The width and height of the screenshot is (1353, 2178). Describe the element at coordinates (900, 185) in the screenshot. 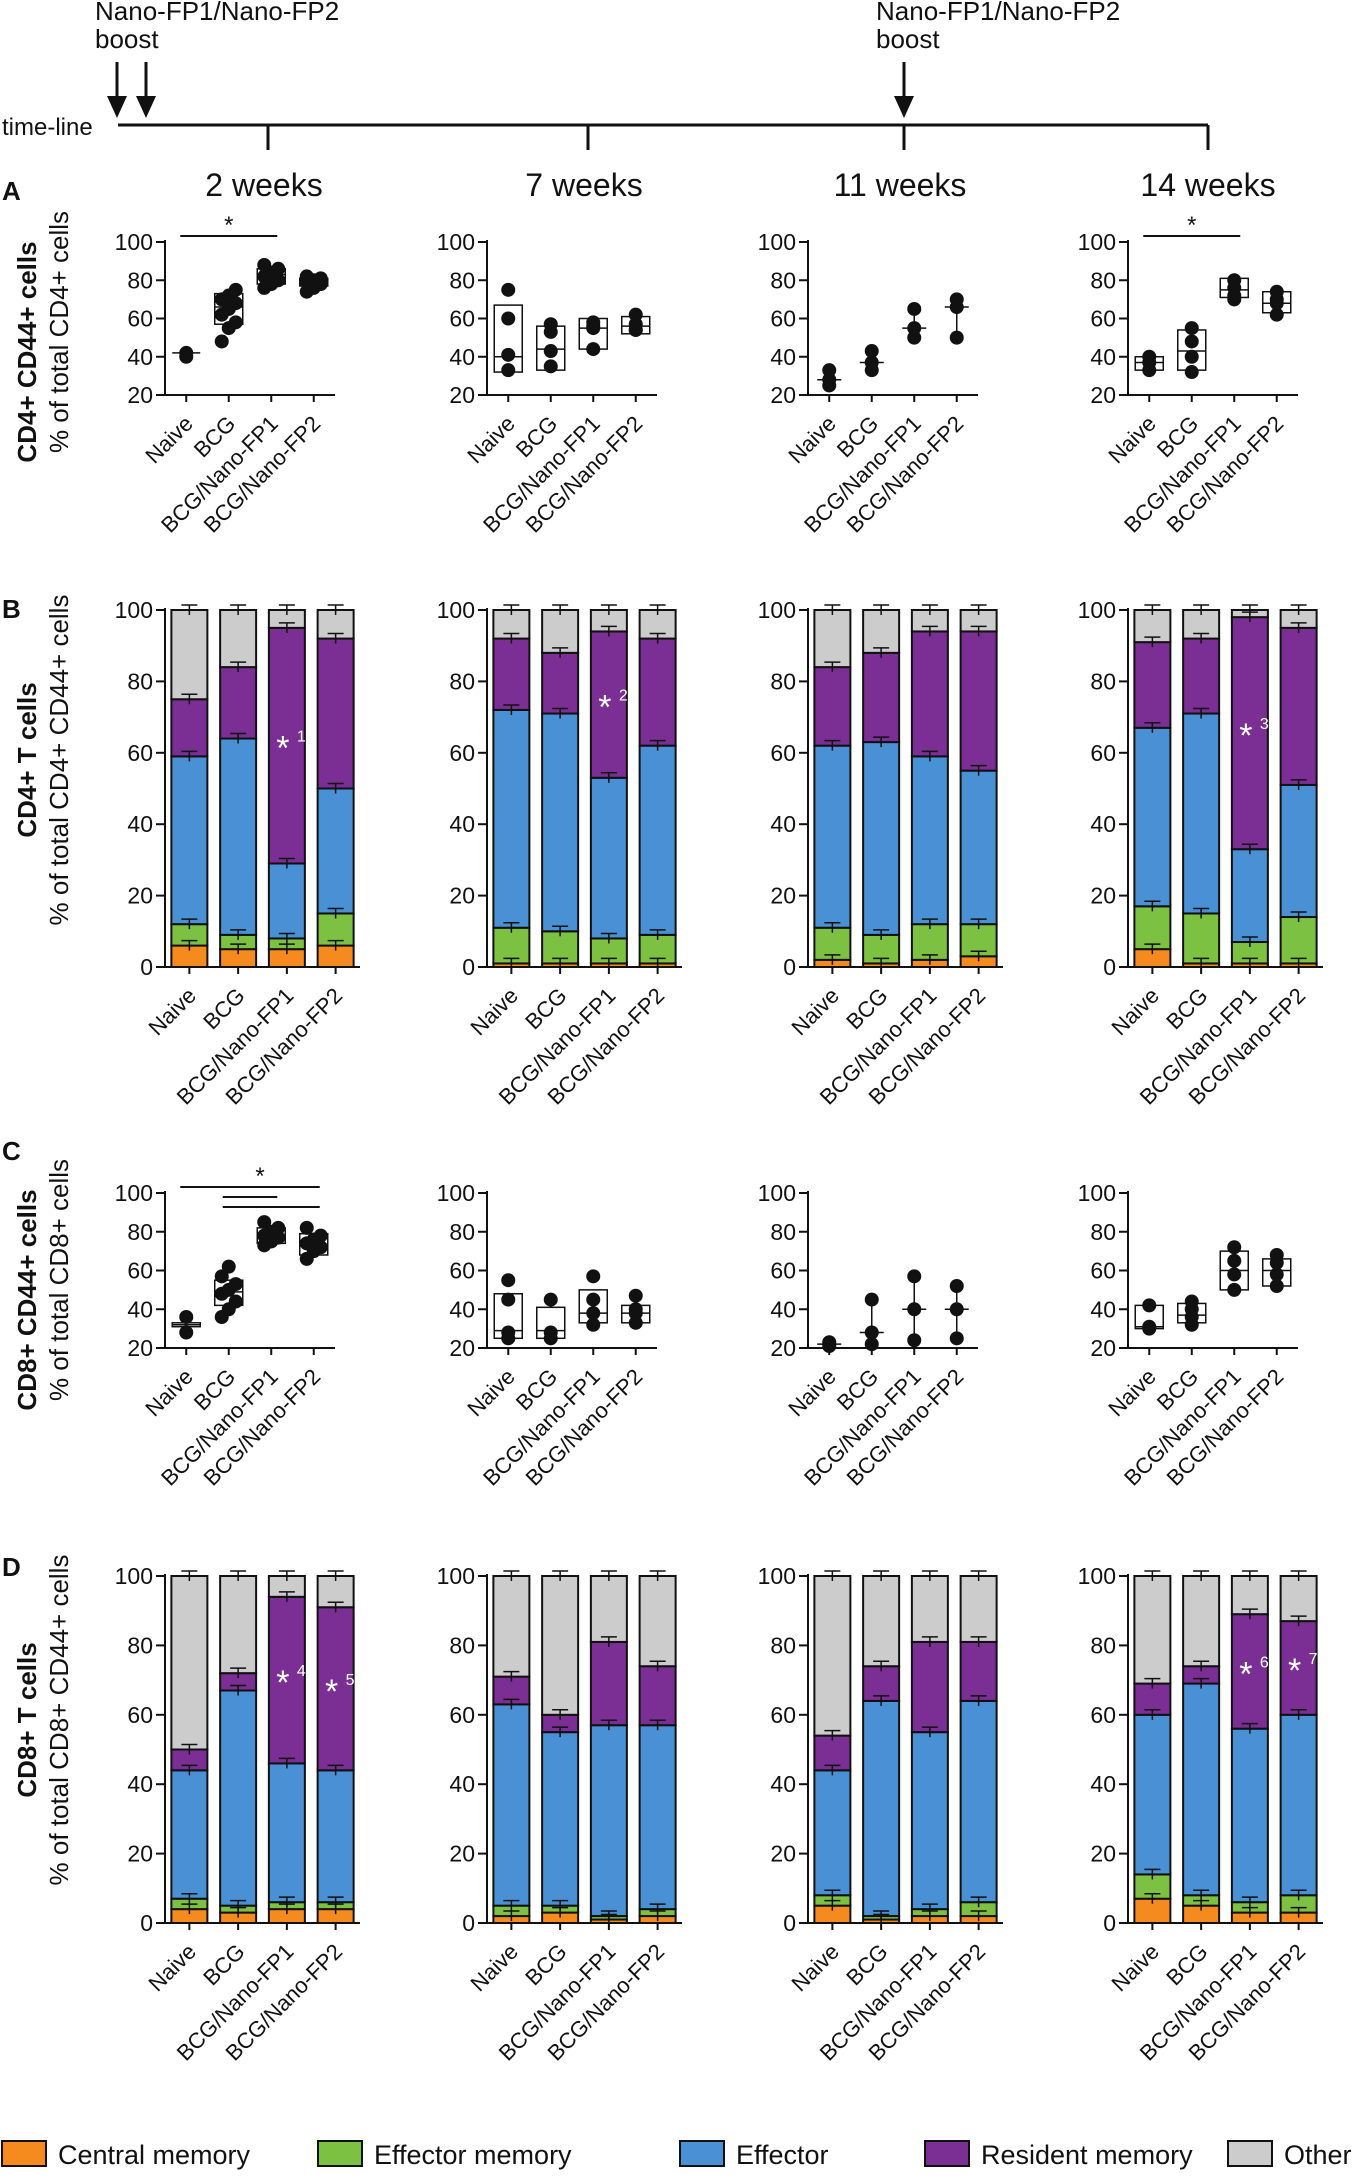

I see `timepoint-label: 11 weeks` at that location.